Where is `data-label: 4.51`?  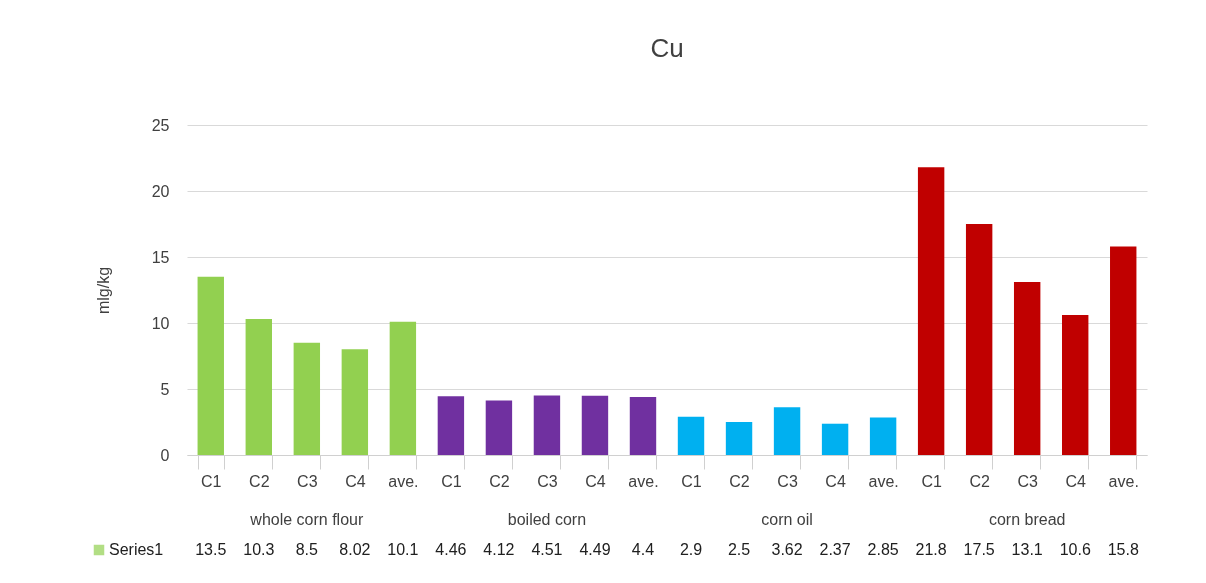 data-label: 4.51 is located at coordinates (547, 549).